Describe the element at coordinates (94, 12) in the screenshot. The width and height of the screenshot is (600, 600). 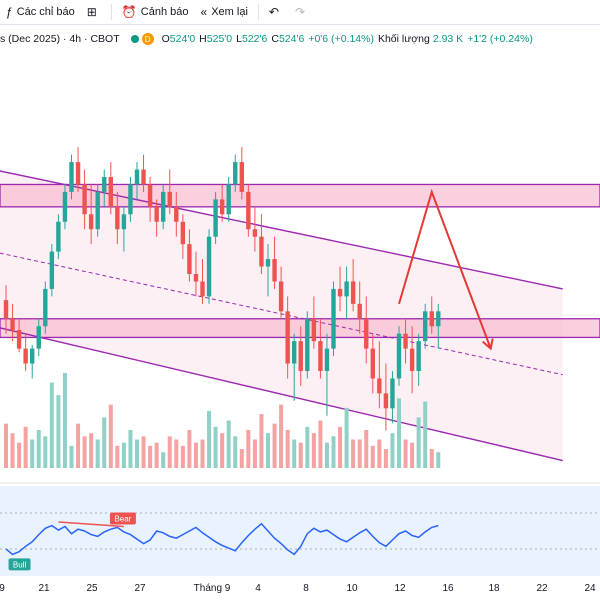
I see `layout-button: ⊞` at that location.